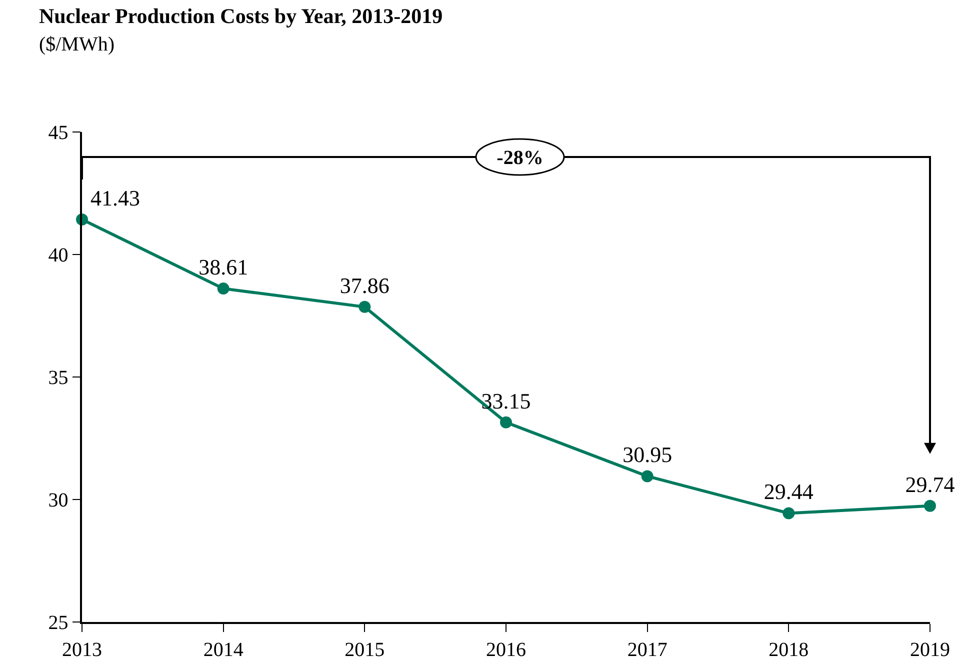  I want to click on x-tick-label: 2019, so click(930, 649).